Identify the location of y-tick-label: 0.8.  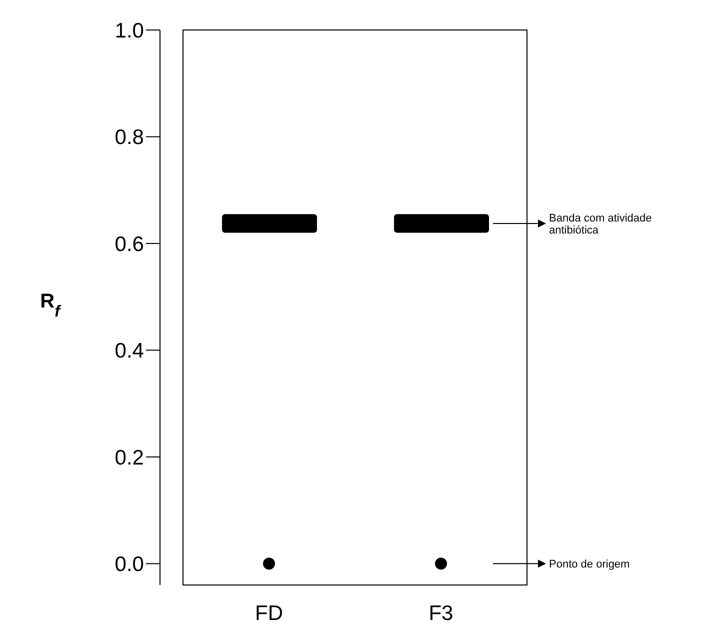
(129, 138).